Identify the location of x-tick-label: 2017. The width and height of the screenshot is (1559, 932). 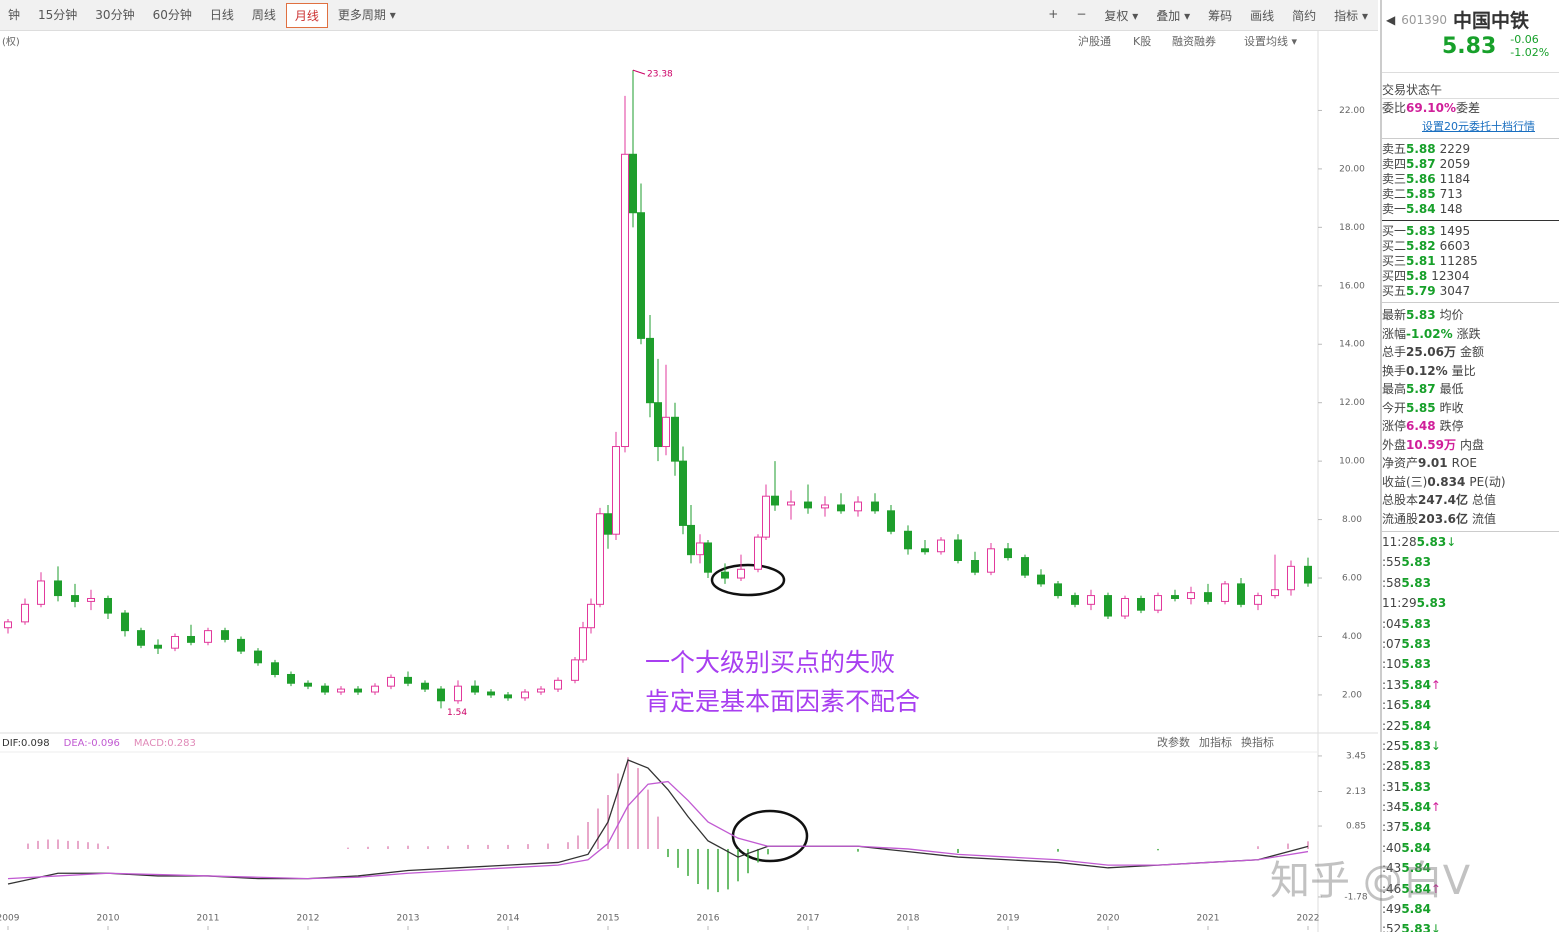
(808, 919).